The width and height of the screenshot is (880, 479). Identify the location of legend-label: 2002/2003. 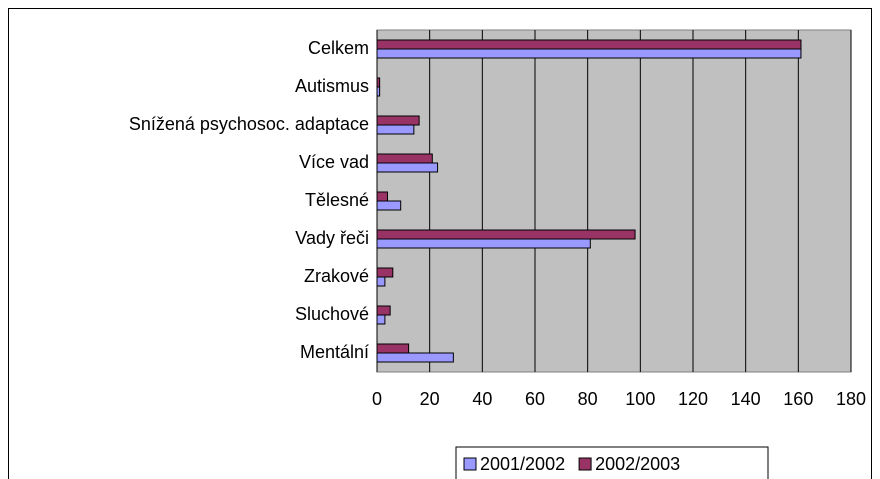
(637, 464).